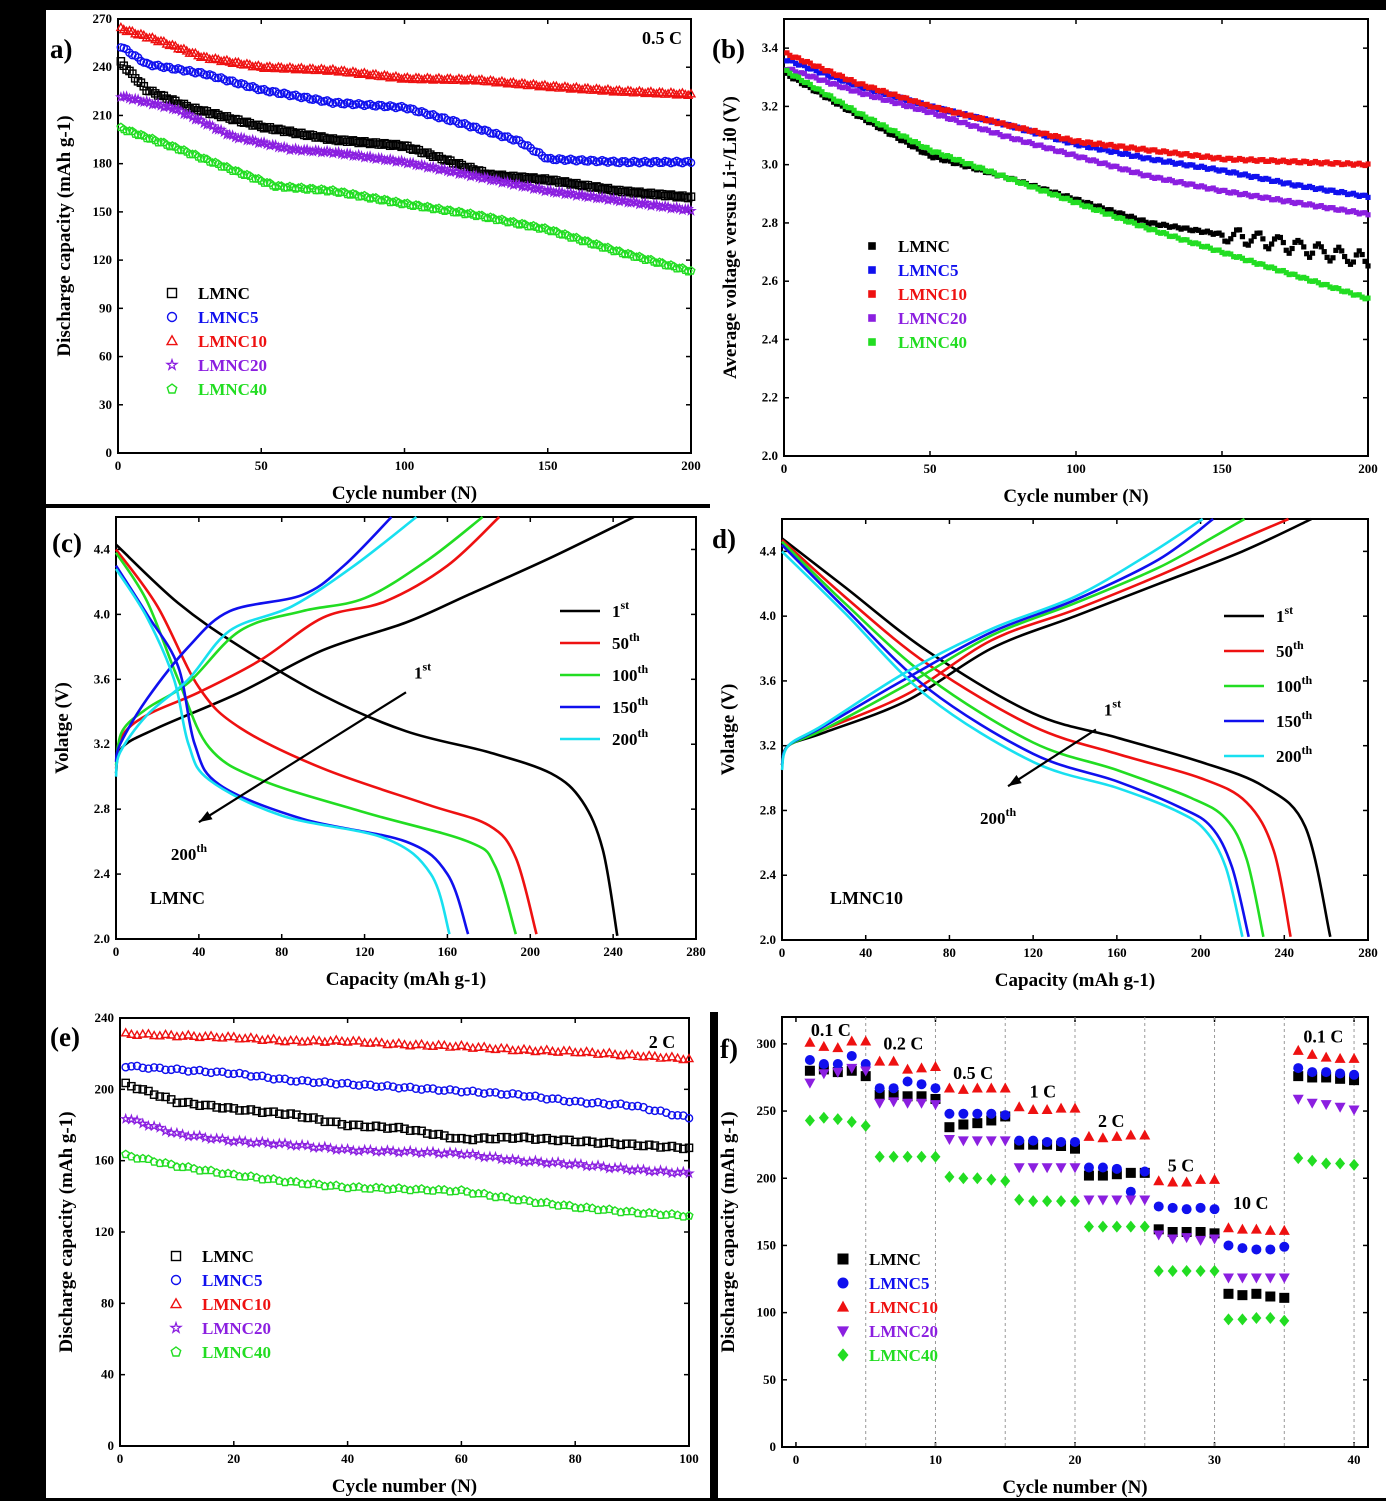  Describe the element at coordinates (216, 365) in the screenshot. I see `legend-item-LMNC20: LMNC20` at that location.